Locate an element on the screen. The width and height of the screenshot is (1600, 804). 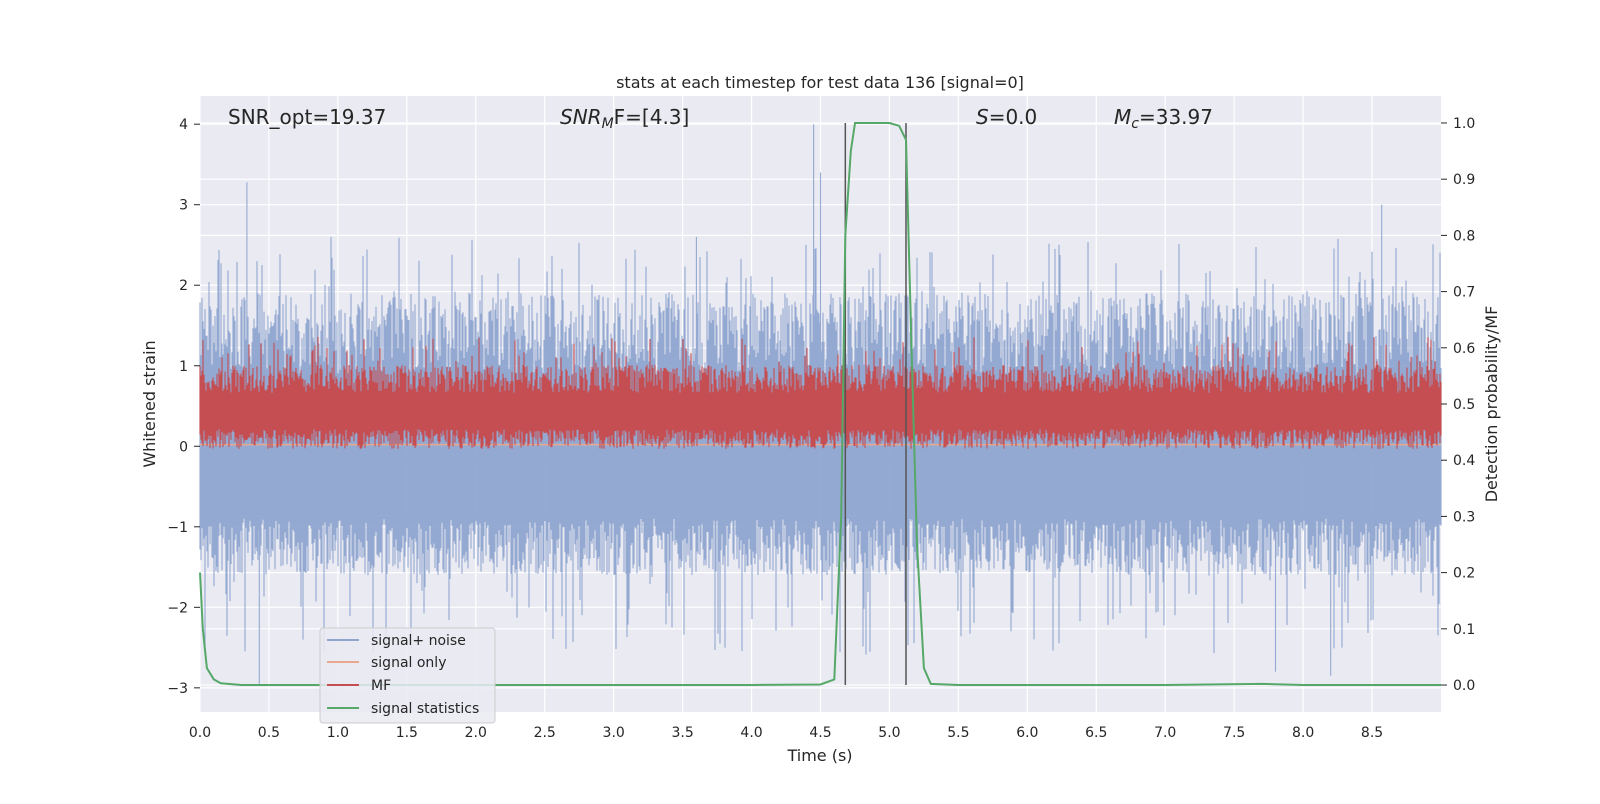
y-tick-label: 1 is located at coordinates (183, 367).